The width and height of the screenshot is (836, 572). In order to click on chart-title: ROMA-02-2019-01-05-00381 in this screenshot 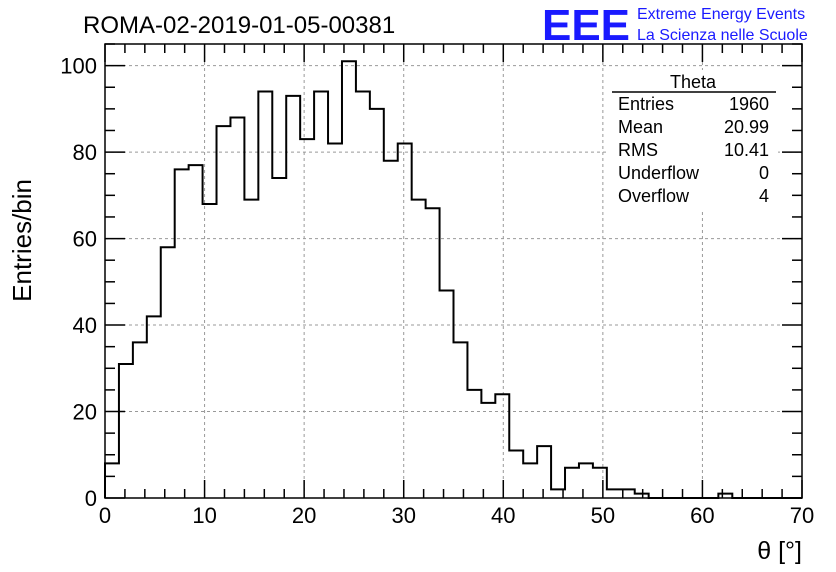, I will do `click(239, 25)`.